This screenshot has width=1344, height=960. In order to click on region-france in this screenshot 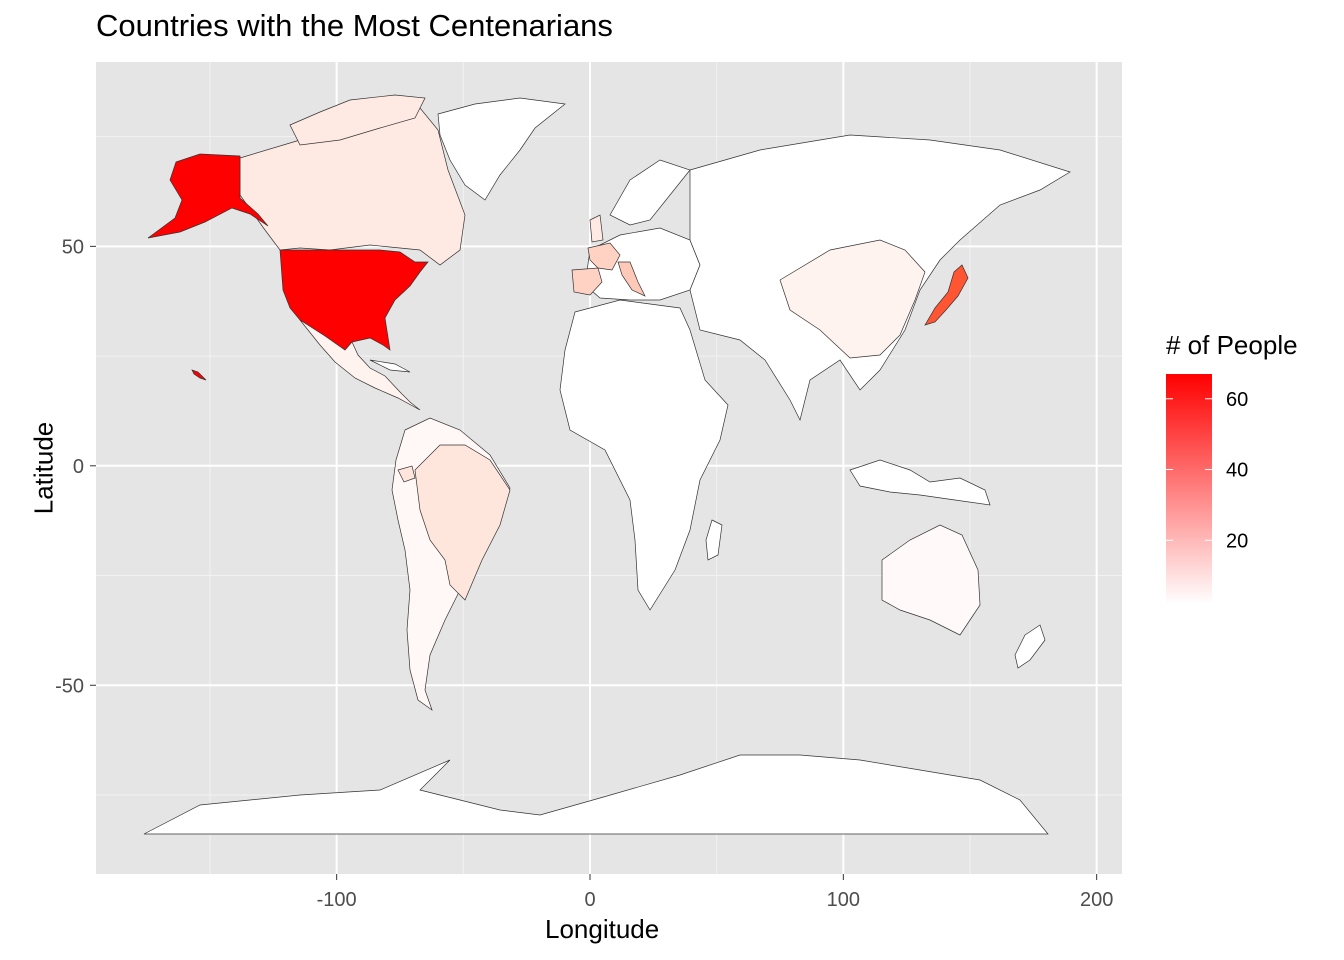, I will do `click(604, 256)`.